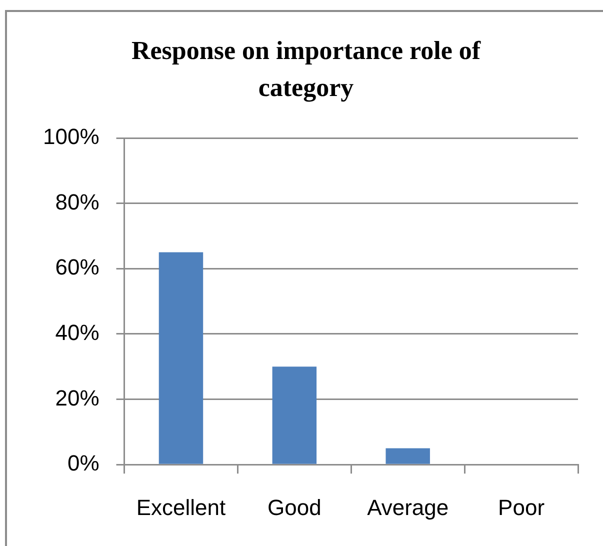 This screenshot has width=603, height=546. Describe the element at coordinates (306, 69) in the screenshot. I see `chart-title: Response on importance role of category` at that location.